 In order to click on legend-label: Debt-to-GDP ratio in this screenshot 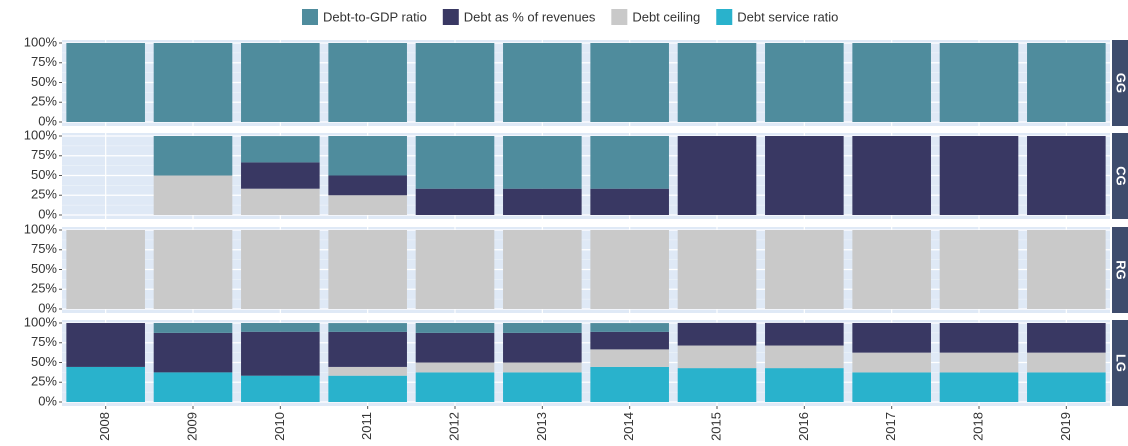, I will do `click(375, 16)`.